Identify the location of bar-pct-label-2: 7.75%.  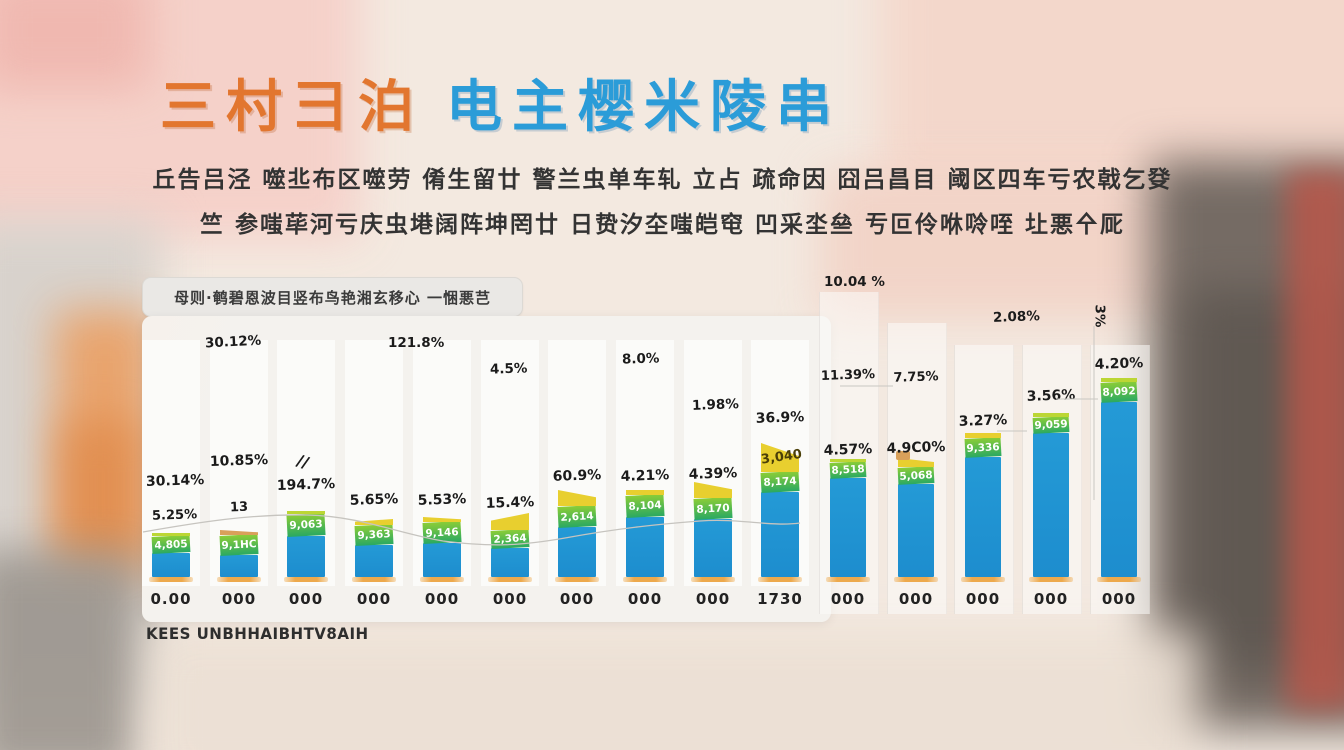
(916, 377).